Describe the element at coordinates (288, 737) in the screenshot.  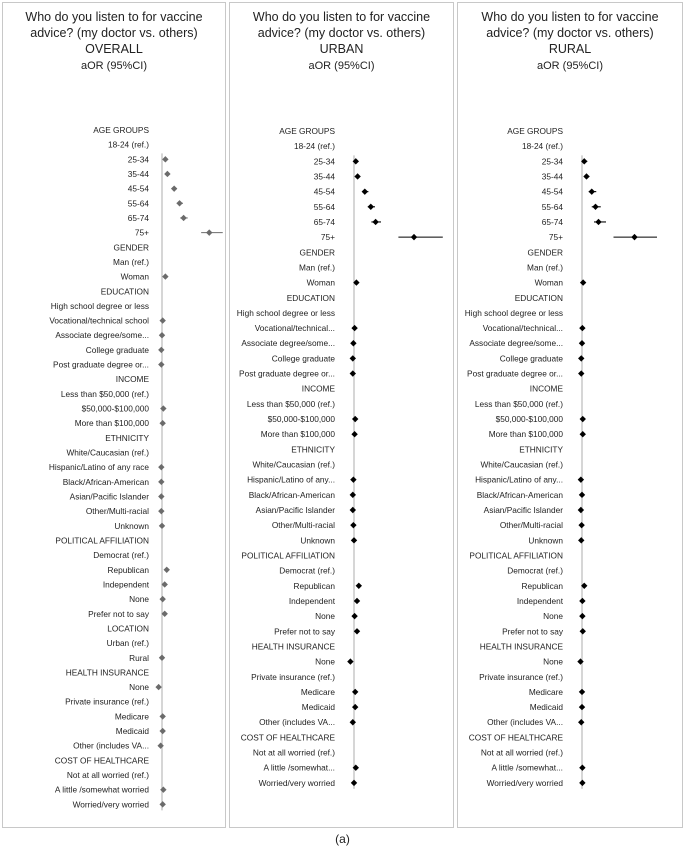
I see `group-header-label: COST OF HEALTHCARE` at that location.